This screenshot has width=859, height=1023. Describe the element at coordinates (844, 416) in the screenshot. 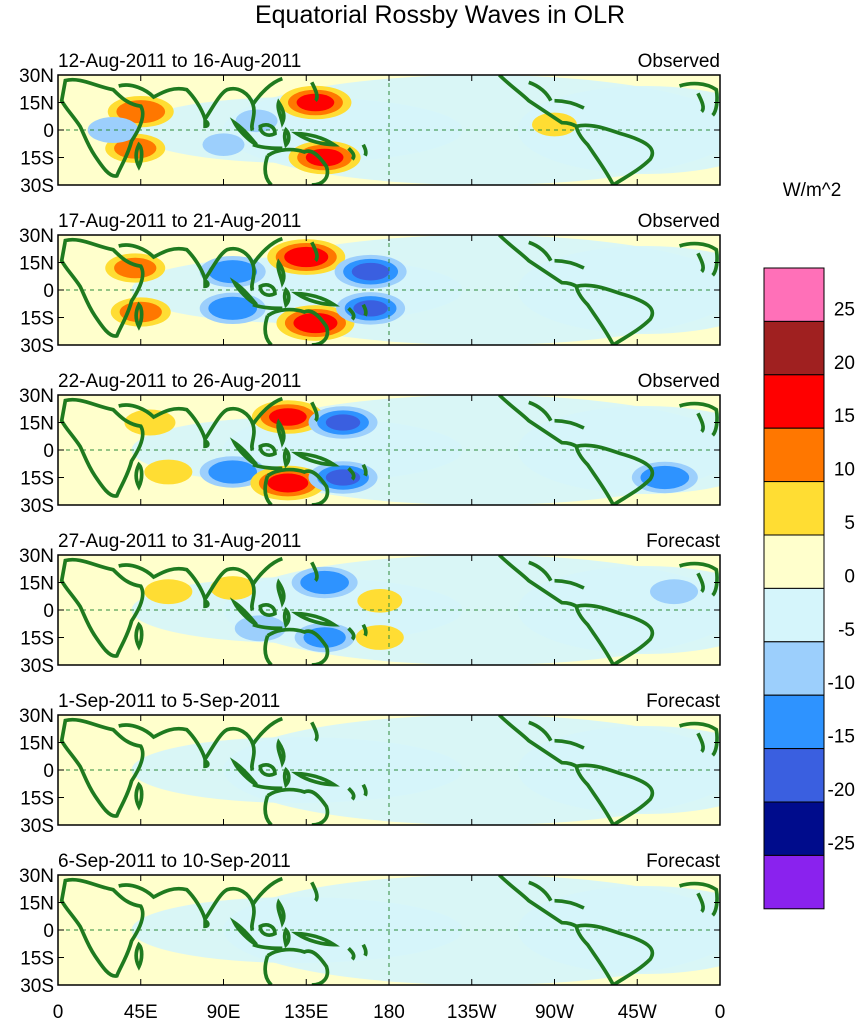

I see `colorbar-tick-label: 15` at that location.